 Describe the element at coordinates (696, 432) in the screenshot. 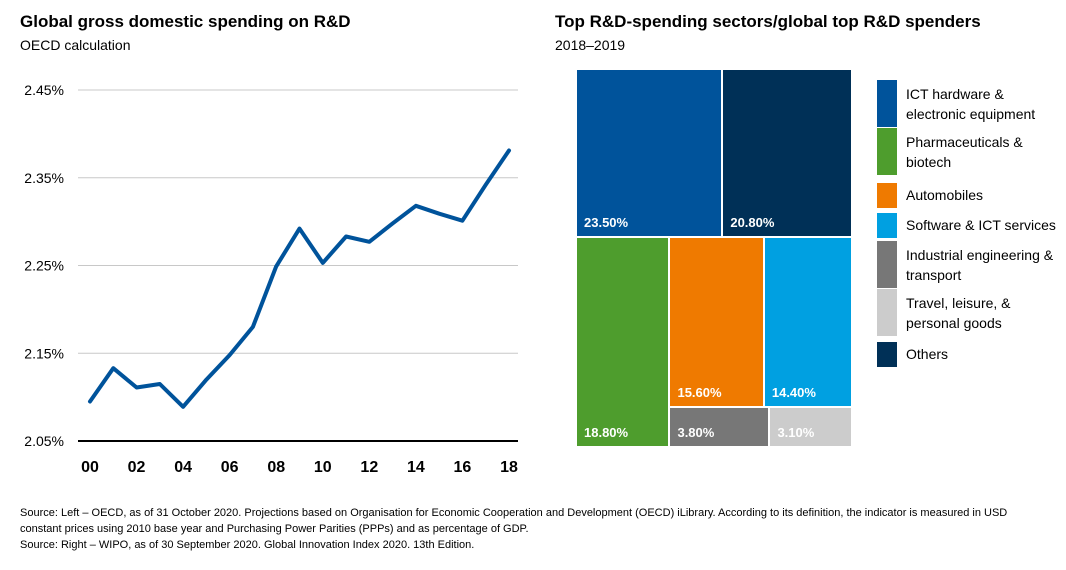

I see `treemap-value-label: 3.80%` at that location.